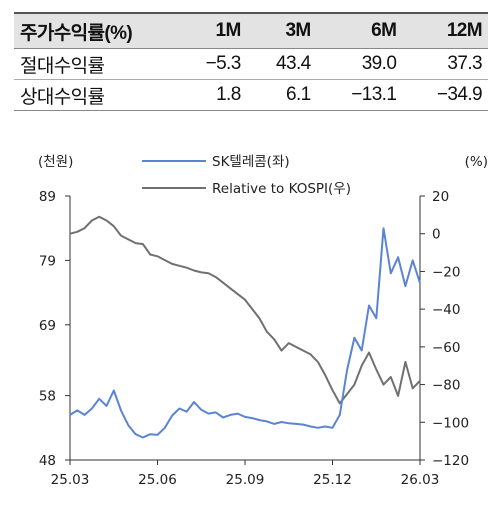  I want to click on table-header-12m: 12M, so click(445, 30).